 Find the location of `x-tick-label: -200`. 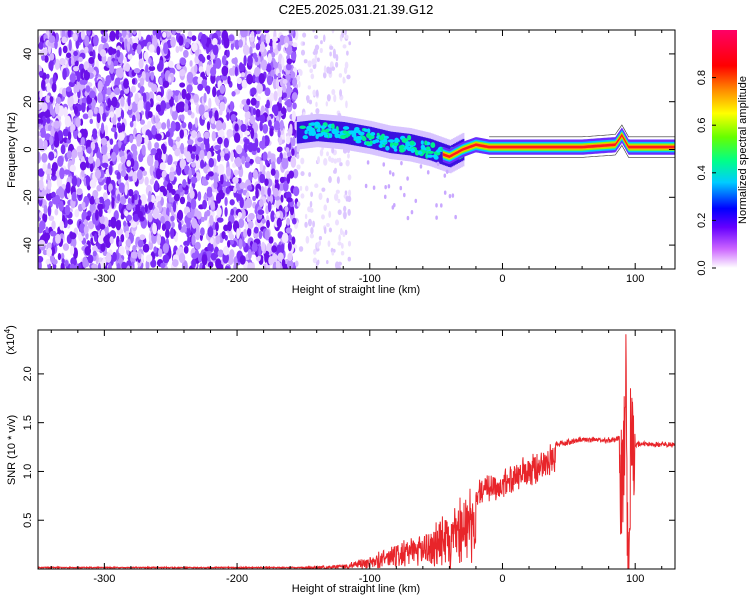

x-tick-label: -200 is located at coordinates (237, 279).